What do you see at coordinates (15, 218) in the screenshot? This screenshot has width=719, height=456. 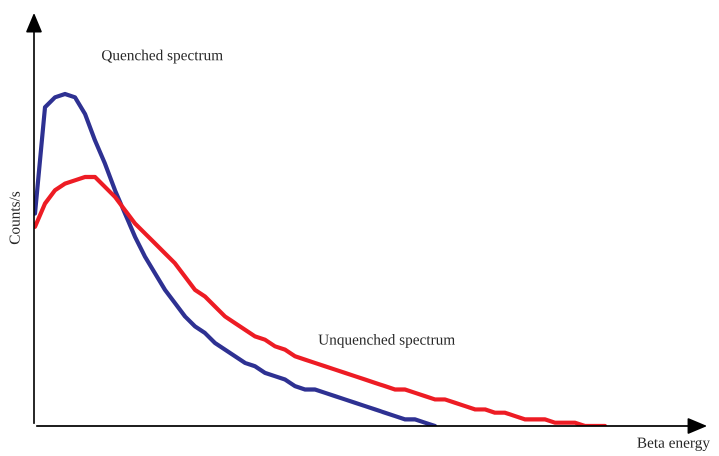 I see `y-axis-title: Counts/s` at bounding box center [15, 218].